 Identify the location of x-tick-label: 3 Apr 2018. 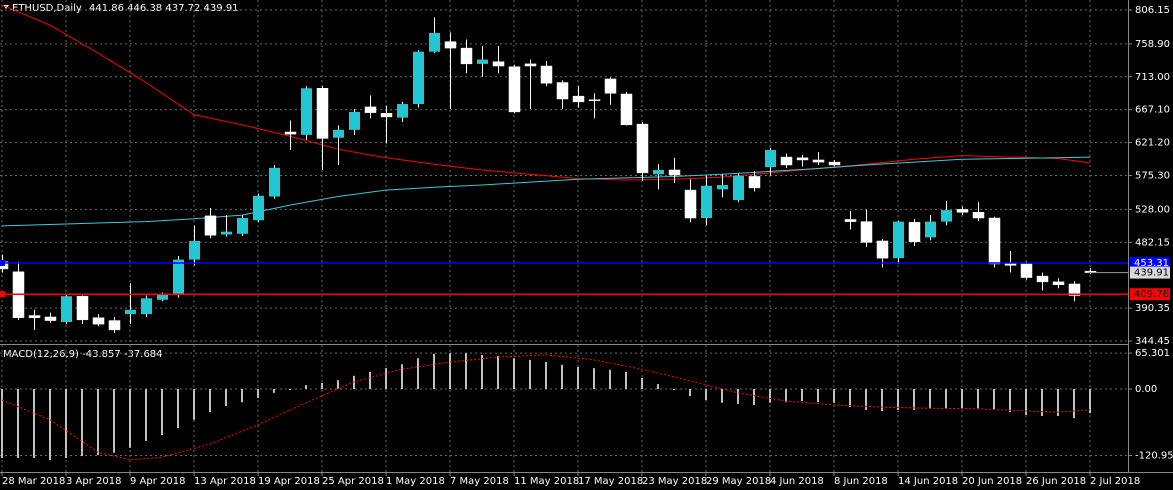
(93, 481).